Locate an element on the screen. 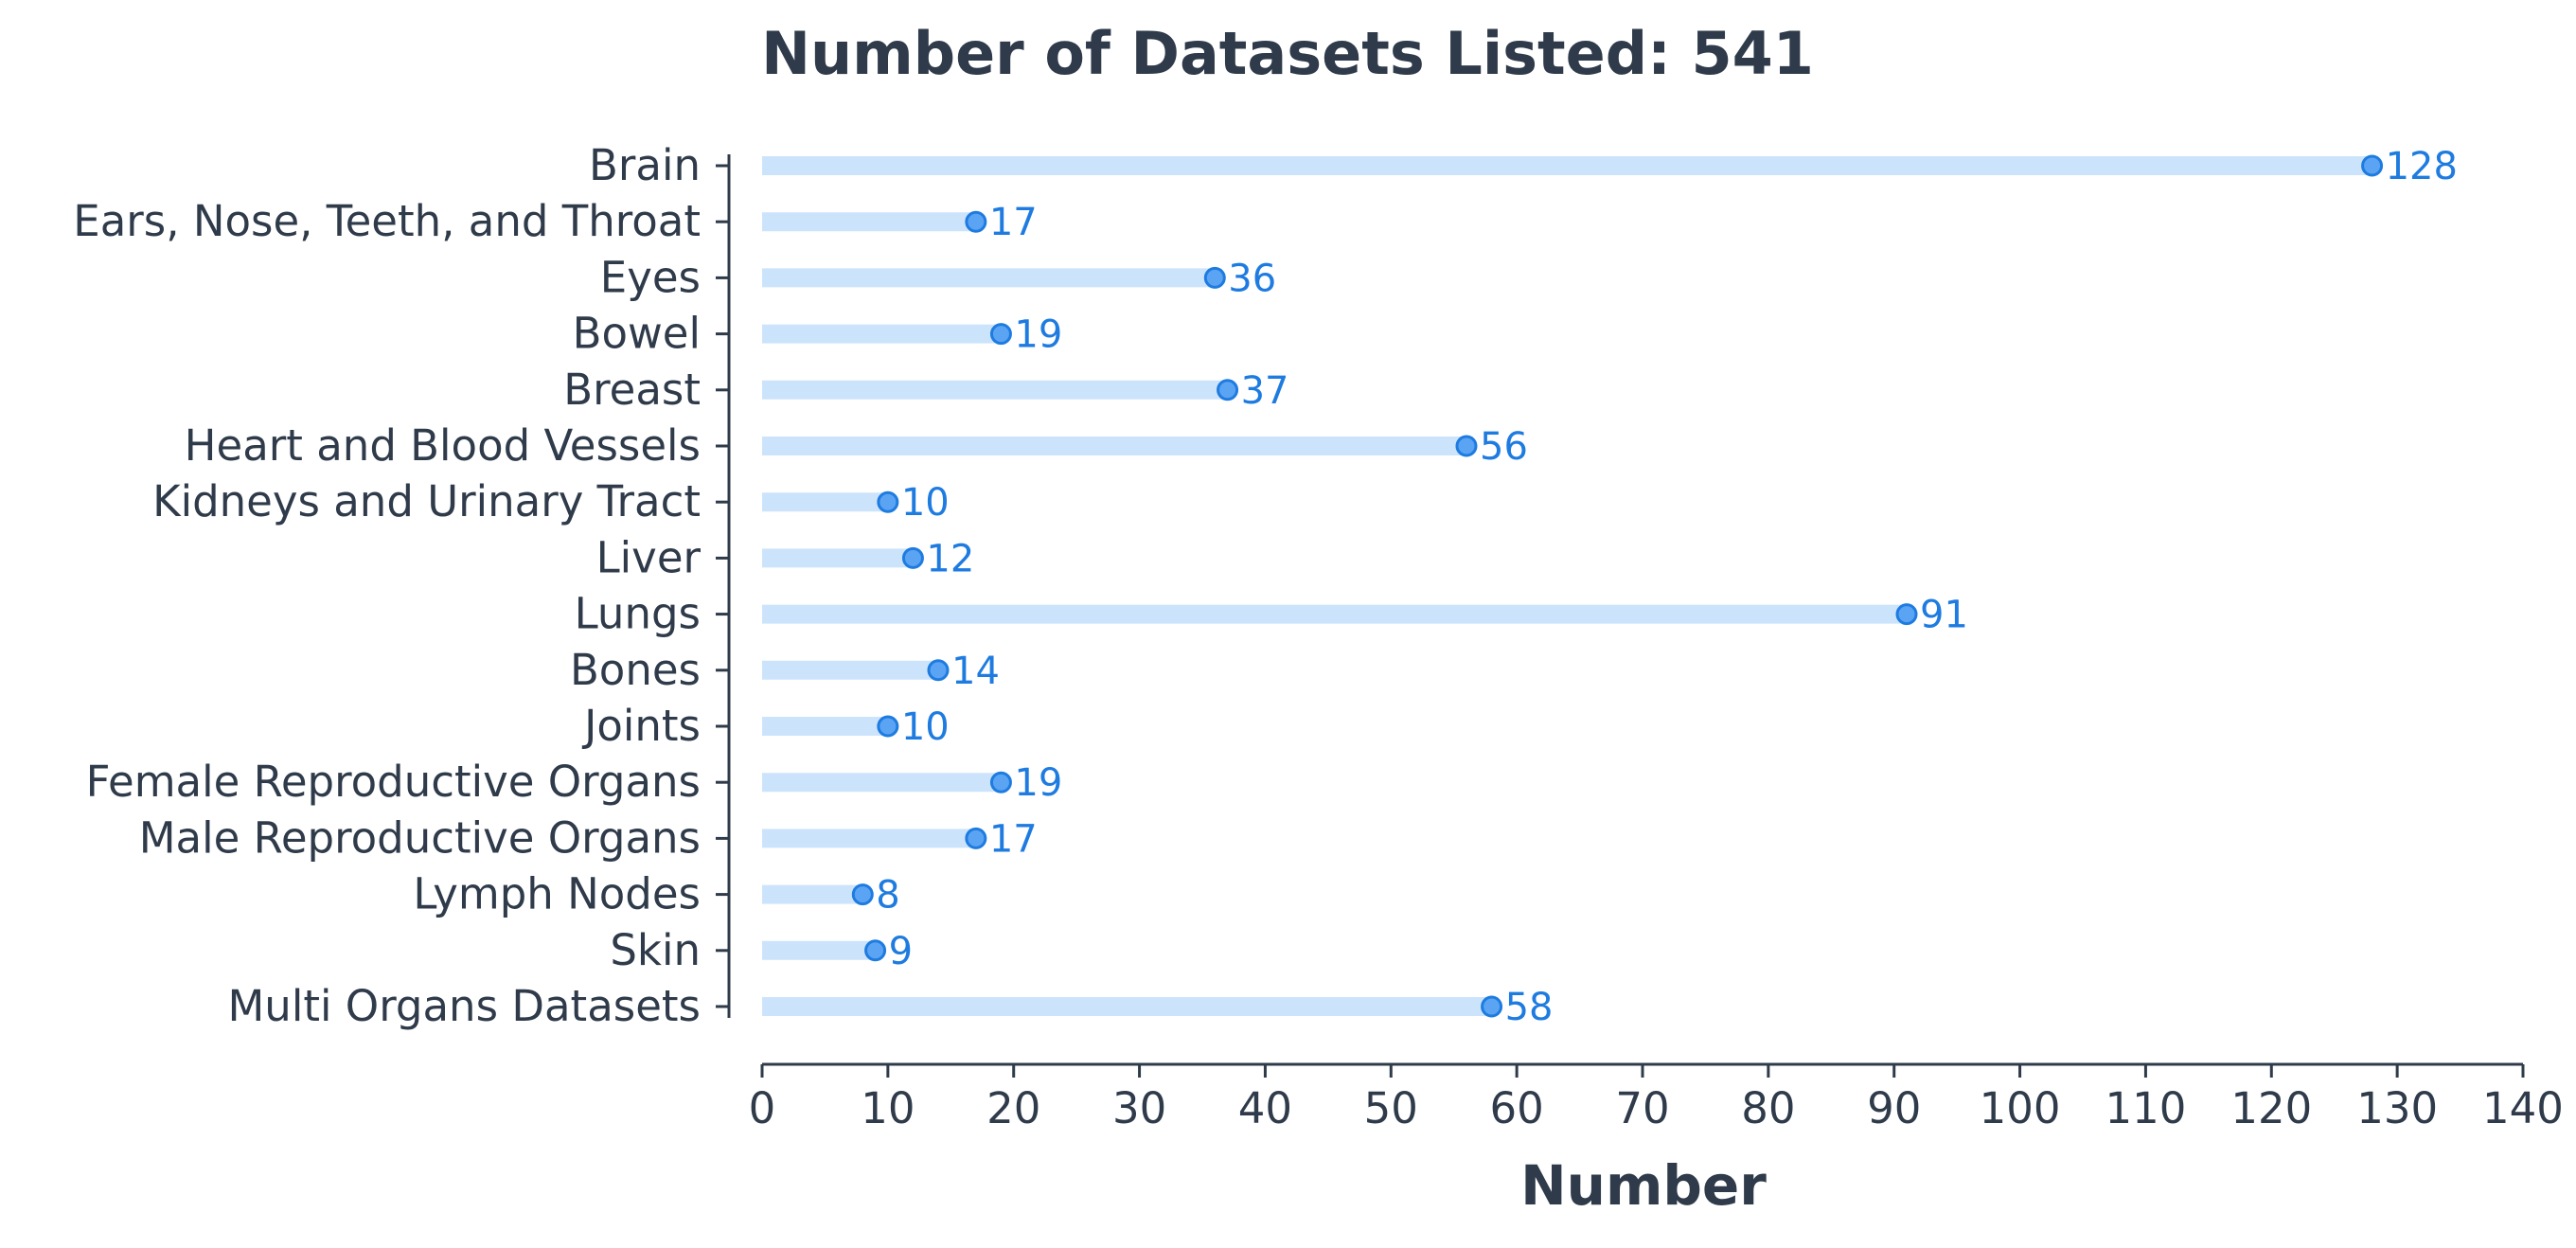 The width and height of the screenshot is (2576, 1248). value-label: 128 is located at coordinates (2422, 166).